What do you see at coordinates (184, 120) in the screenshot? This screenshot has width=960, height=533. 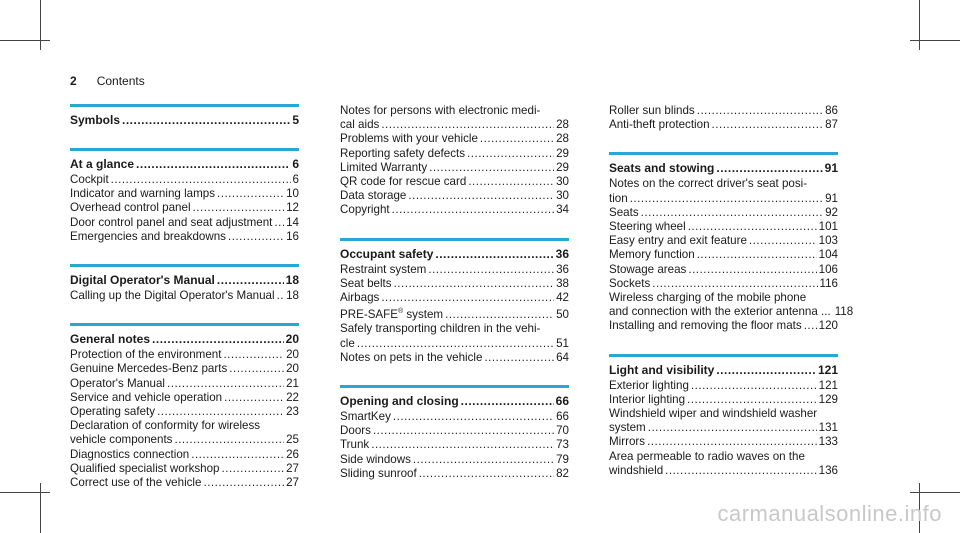 I see `section-heading: Symbols 5` at bounding box center [184, 120].